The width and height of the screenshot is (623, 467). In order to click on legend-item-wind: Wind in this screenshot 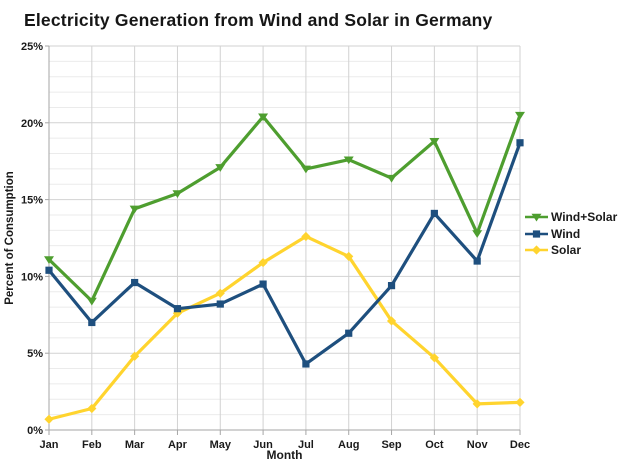, I will do `click(571, 234)`.